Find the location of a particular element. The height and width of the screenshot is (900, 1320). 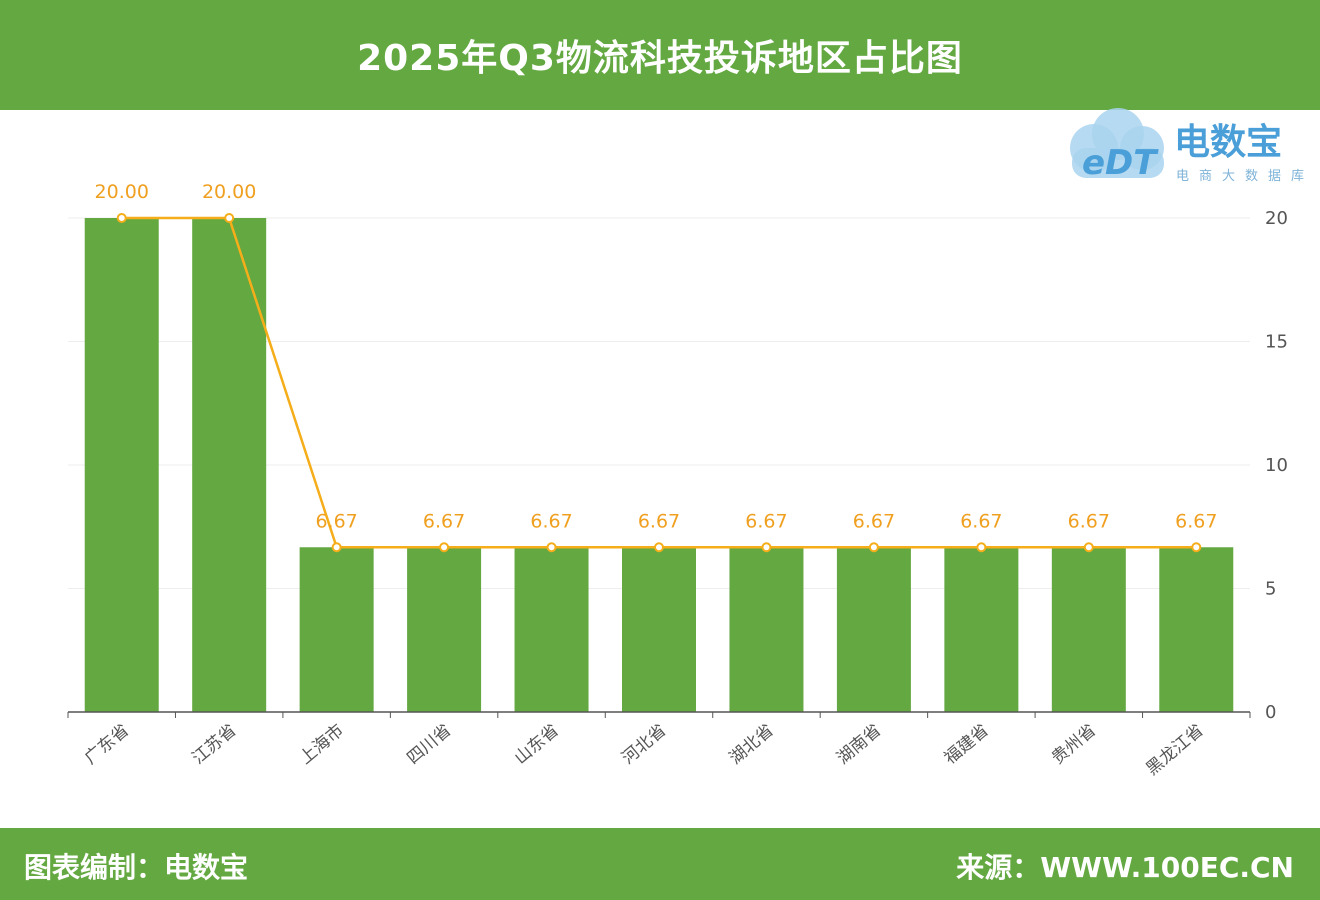

y-tick-label: 10 is located at coordinates (1276, 465).